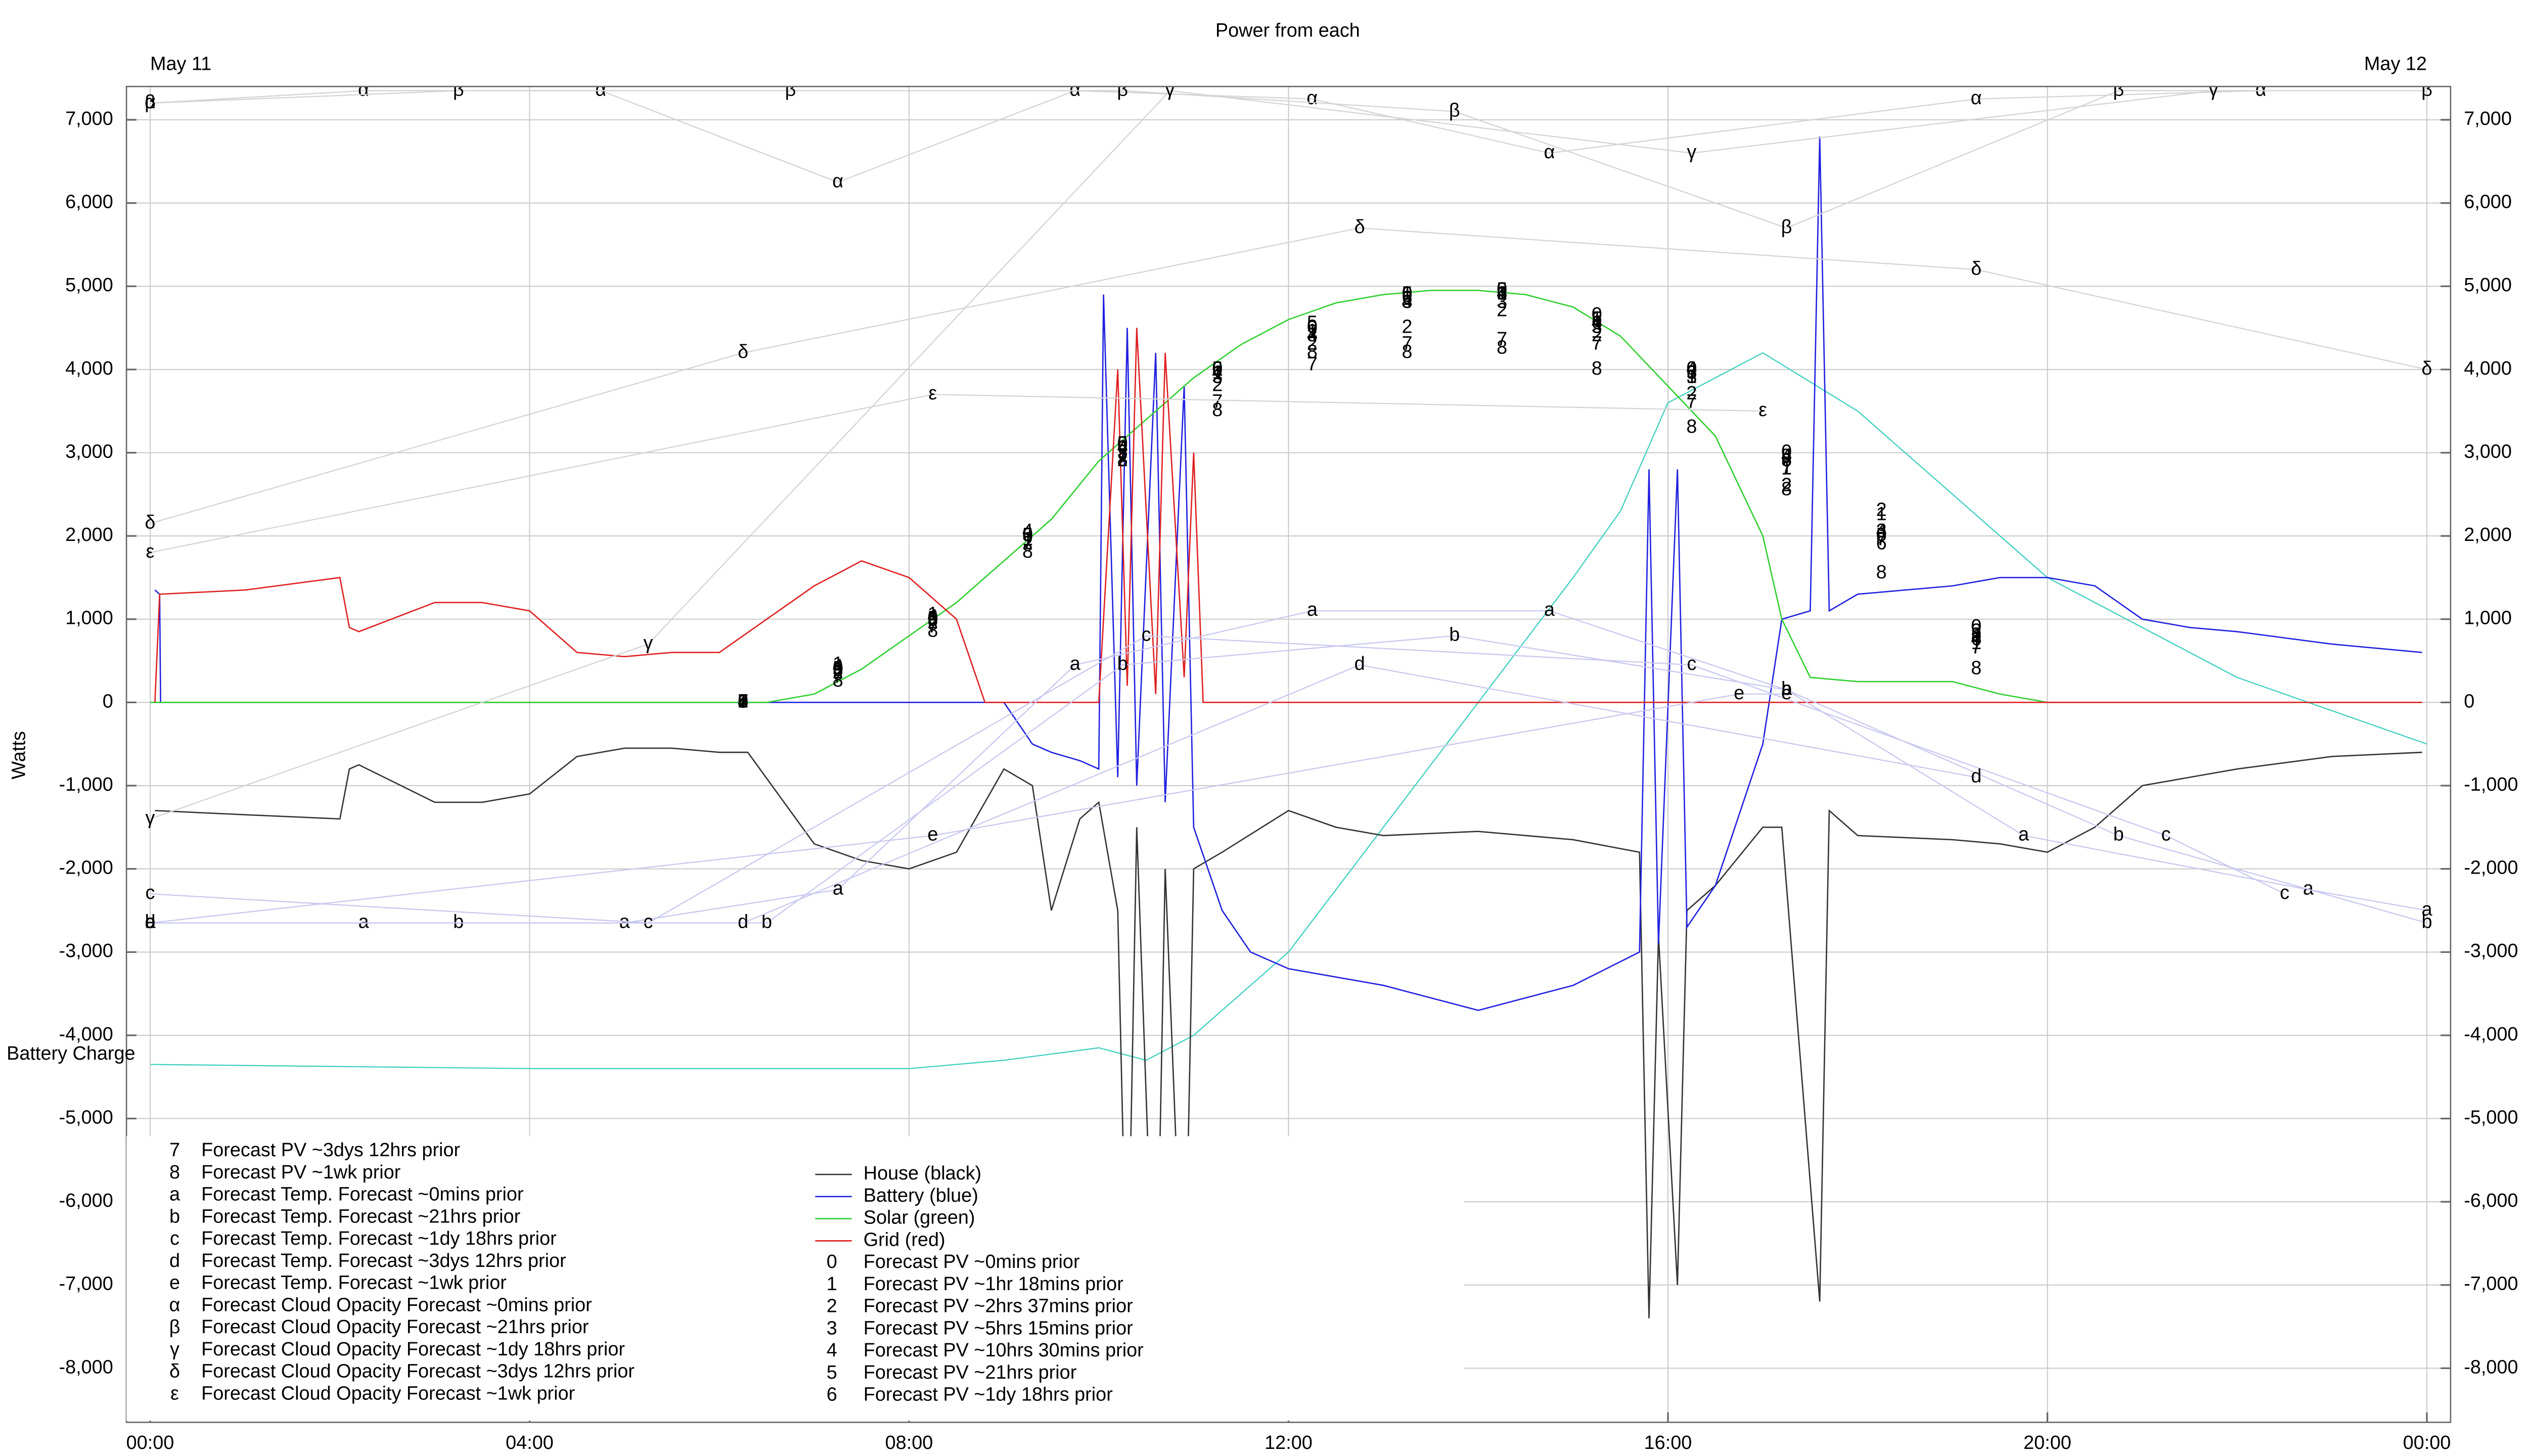 The height and width of the screenshot is (1456, 2528). Describe the element at coordinates (18, 755) in the screenshot. I see `y-axis-label: Watts` at that location.